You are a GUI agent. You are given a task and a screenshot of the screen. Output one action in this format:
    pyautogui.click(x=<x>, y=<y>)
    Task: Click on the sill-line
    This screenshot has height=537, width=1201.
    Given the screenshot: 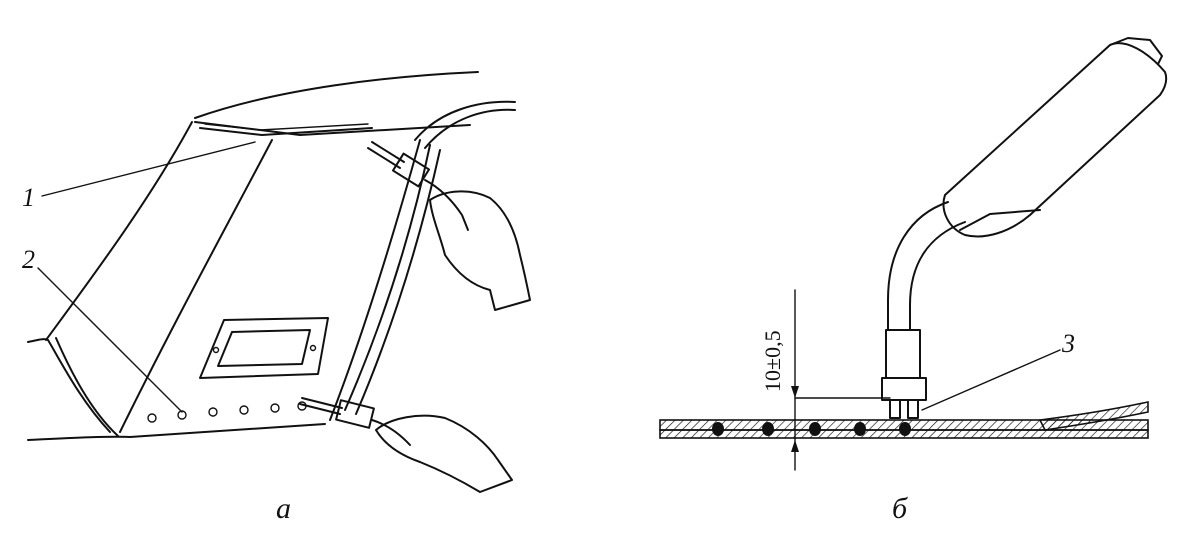 What is the action you would take?
    pyautogui.click(x=176, y=432)
    